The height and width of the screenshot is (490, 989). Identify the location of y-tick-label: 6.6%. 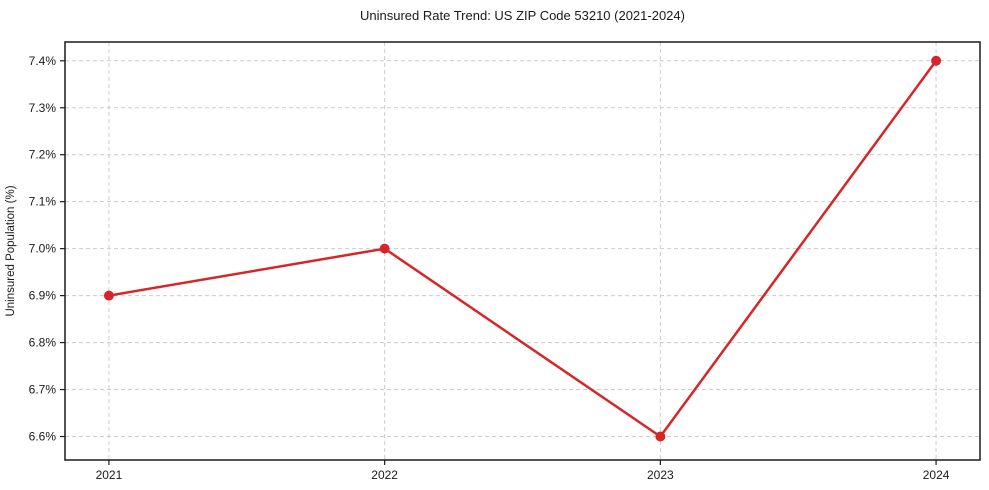
(43, 437).